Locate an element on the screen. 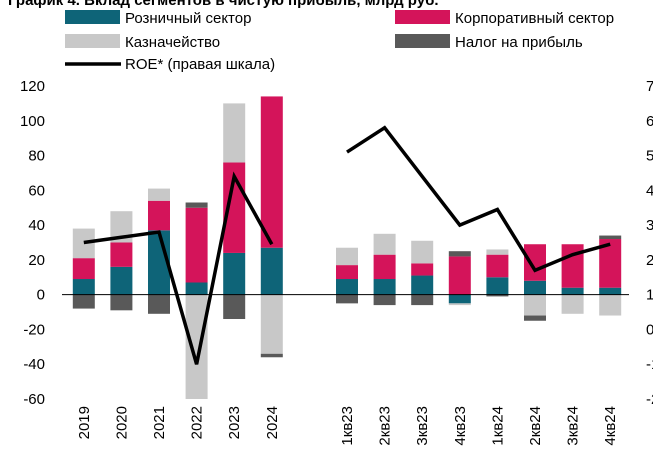 This screenshot has width=653, height=454. x-tick-label: 2022 is located at coordinates (197, 422).